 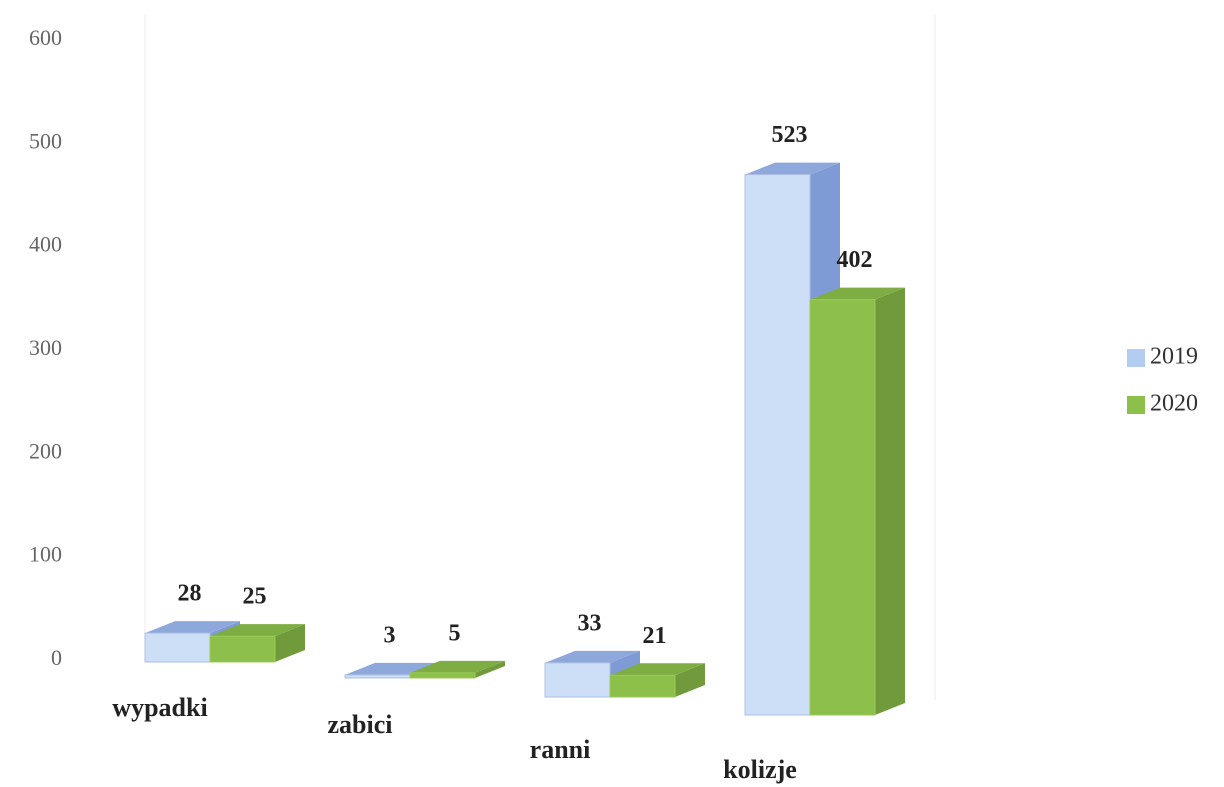 What do you see at coordinates (45, 244) in the screenshot?
I see `y-tick-label: 400` at bounding box center [45, 244].